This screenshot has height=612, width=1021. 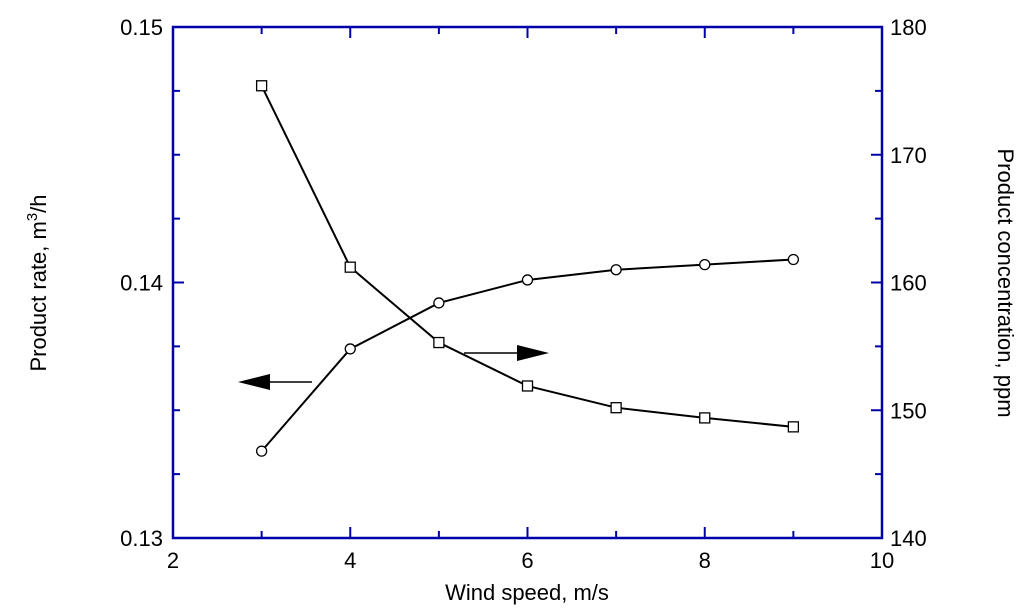 I want to click on x-tick-label: 8, so click(x=705, y=560).